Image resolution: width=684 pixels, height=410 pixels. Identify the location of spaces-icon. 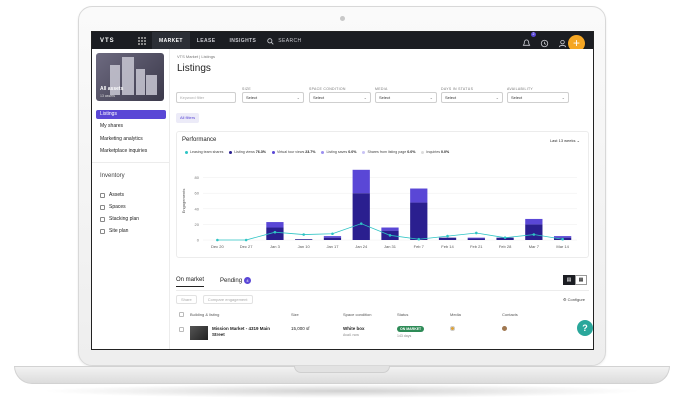
(102, 207).